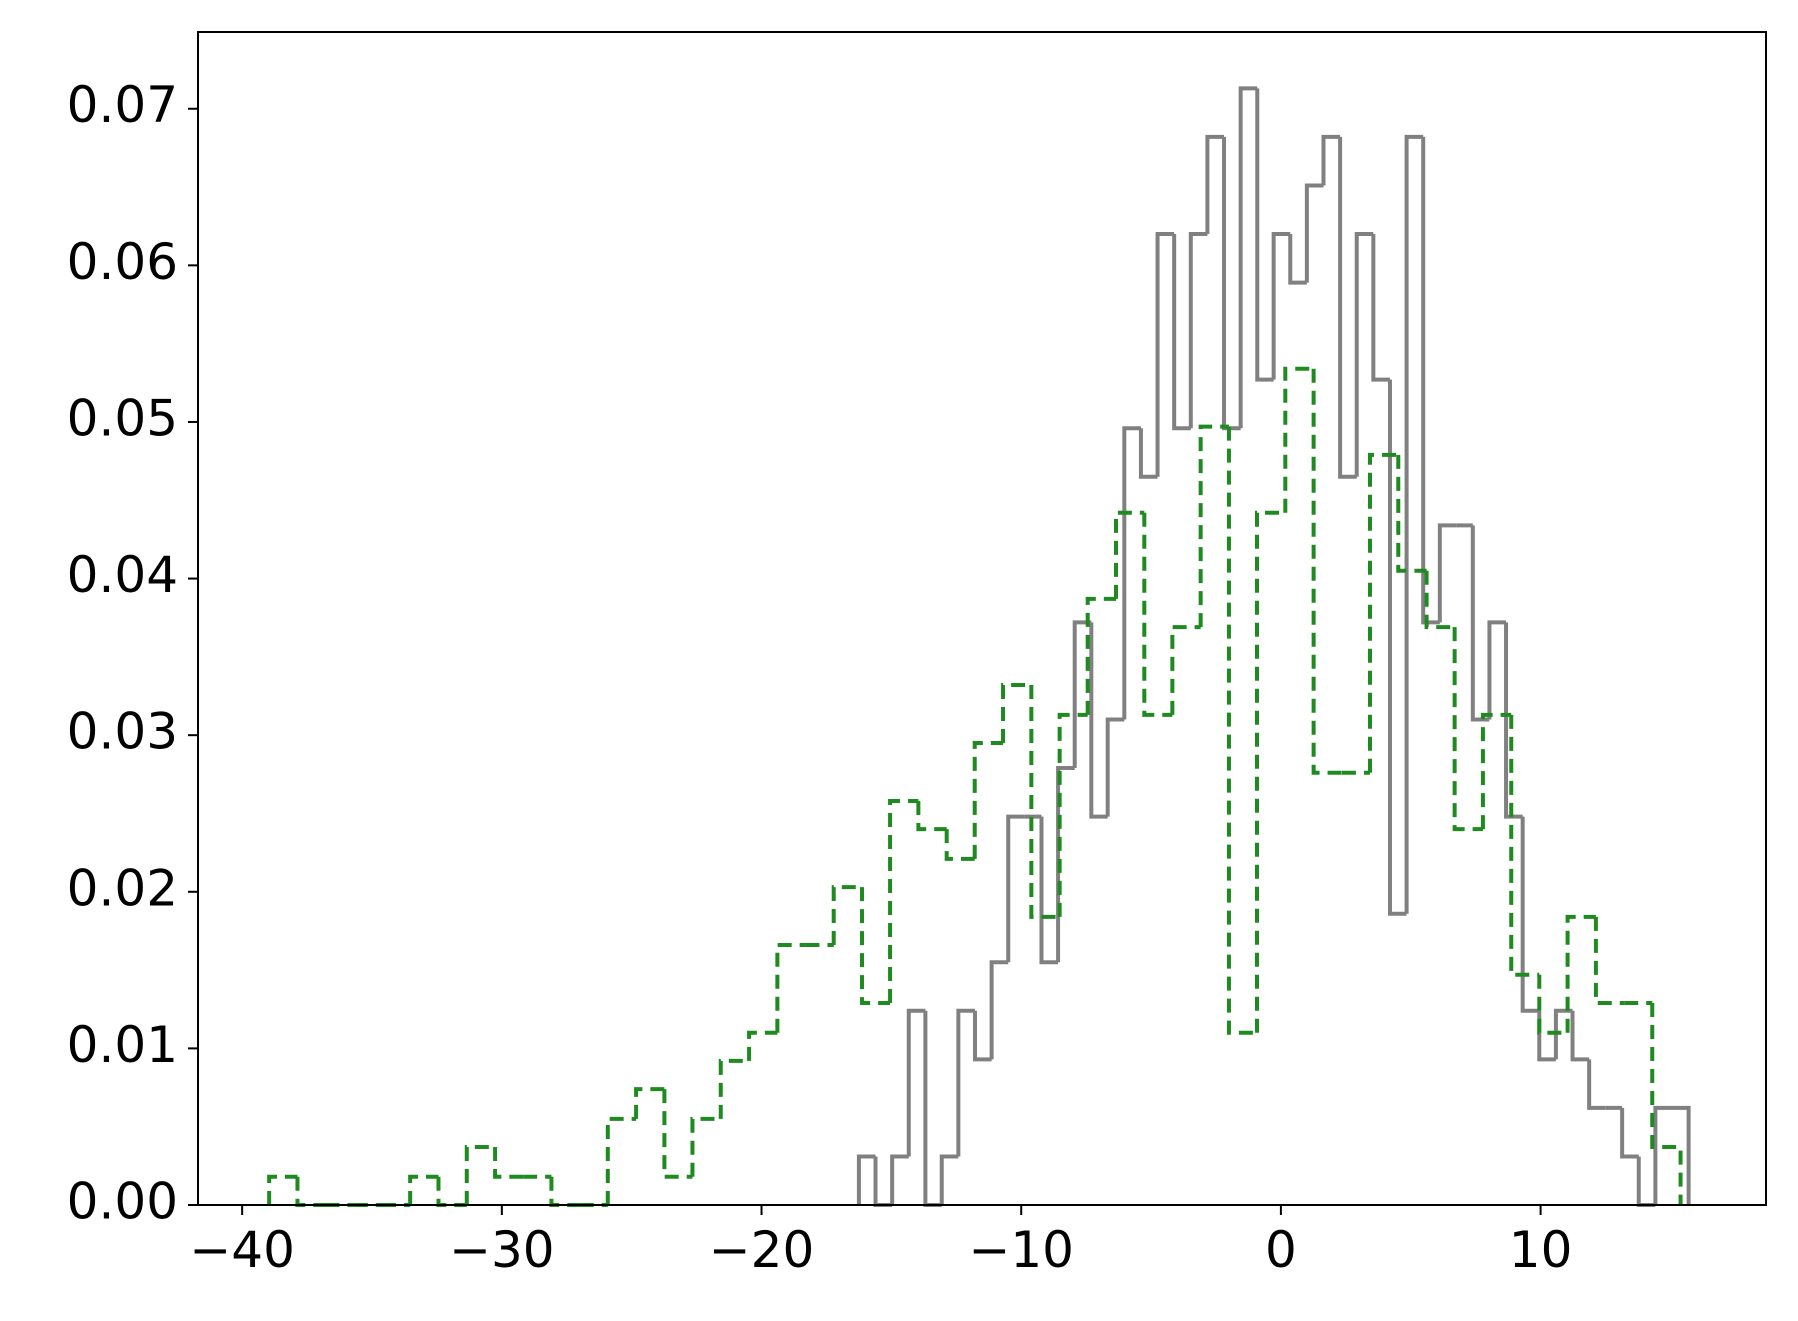 Image resolution: width=1798 pixels, height=1321 pixels. I want to click on x-tick-label: −10, so click(1021, 1250).